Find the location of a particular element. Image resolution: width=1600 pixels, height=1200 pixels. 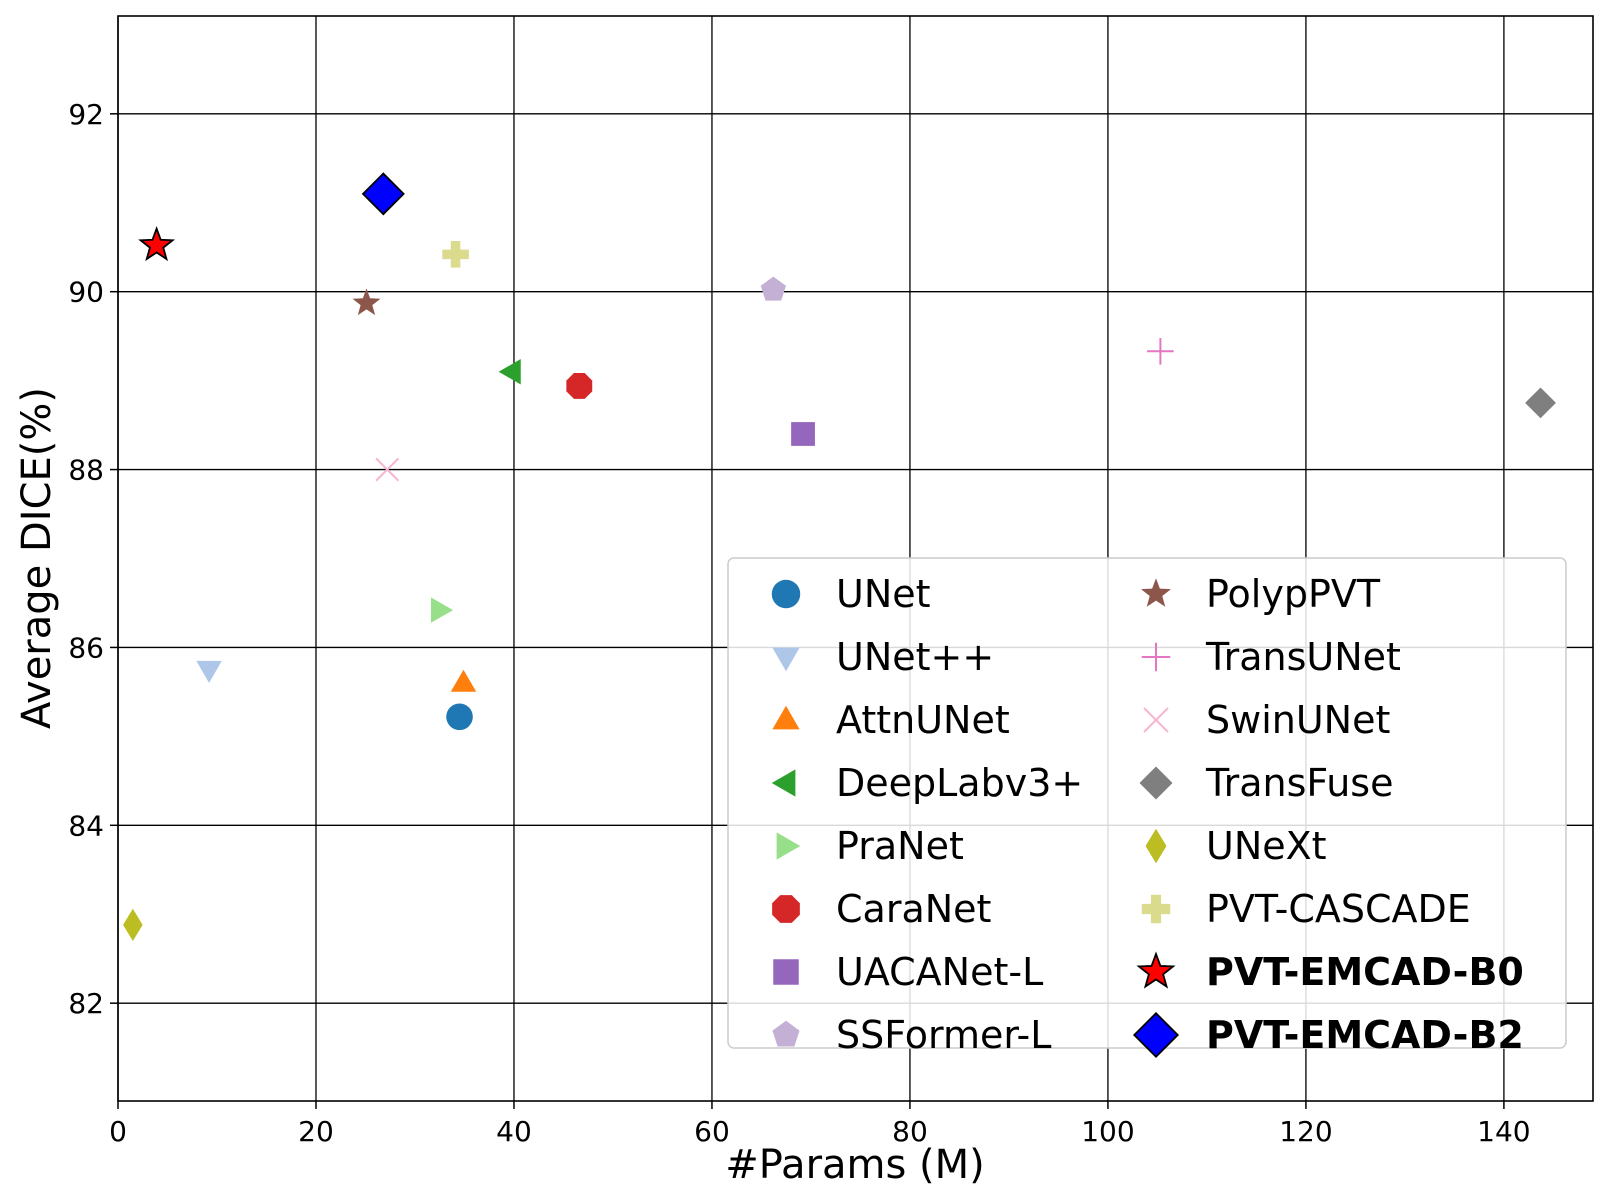

legend-label: TransFuse is located at coordinates (1299, 783).